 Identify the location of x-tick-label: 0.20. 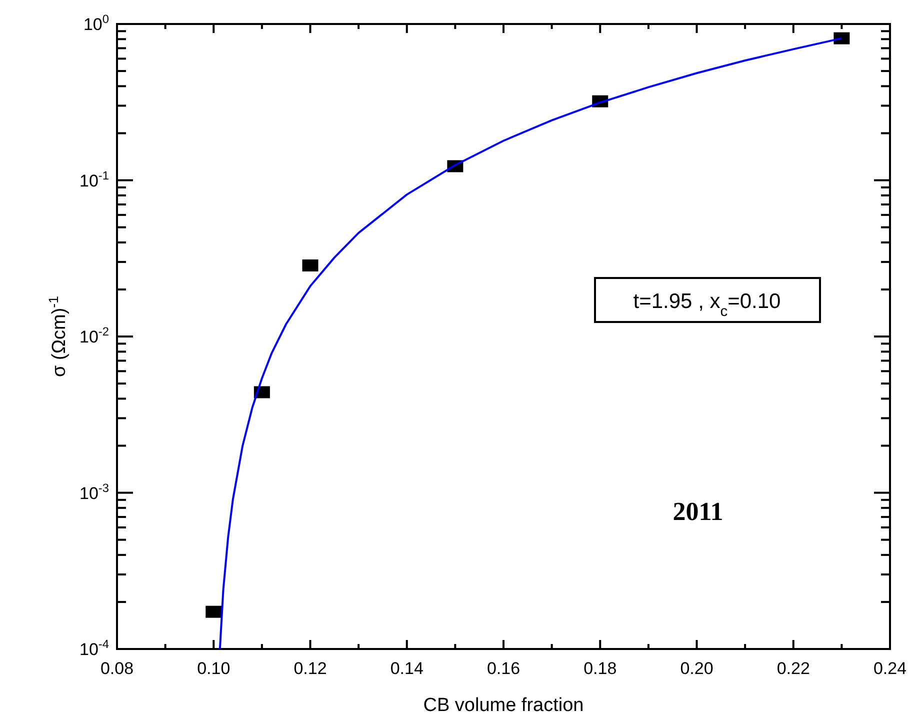
(697, 668).